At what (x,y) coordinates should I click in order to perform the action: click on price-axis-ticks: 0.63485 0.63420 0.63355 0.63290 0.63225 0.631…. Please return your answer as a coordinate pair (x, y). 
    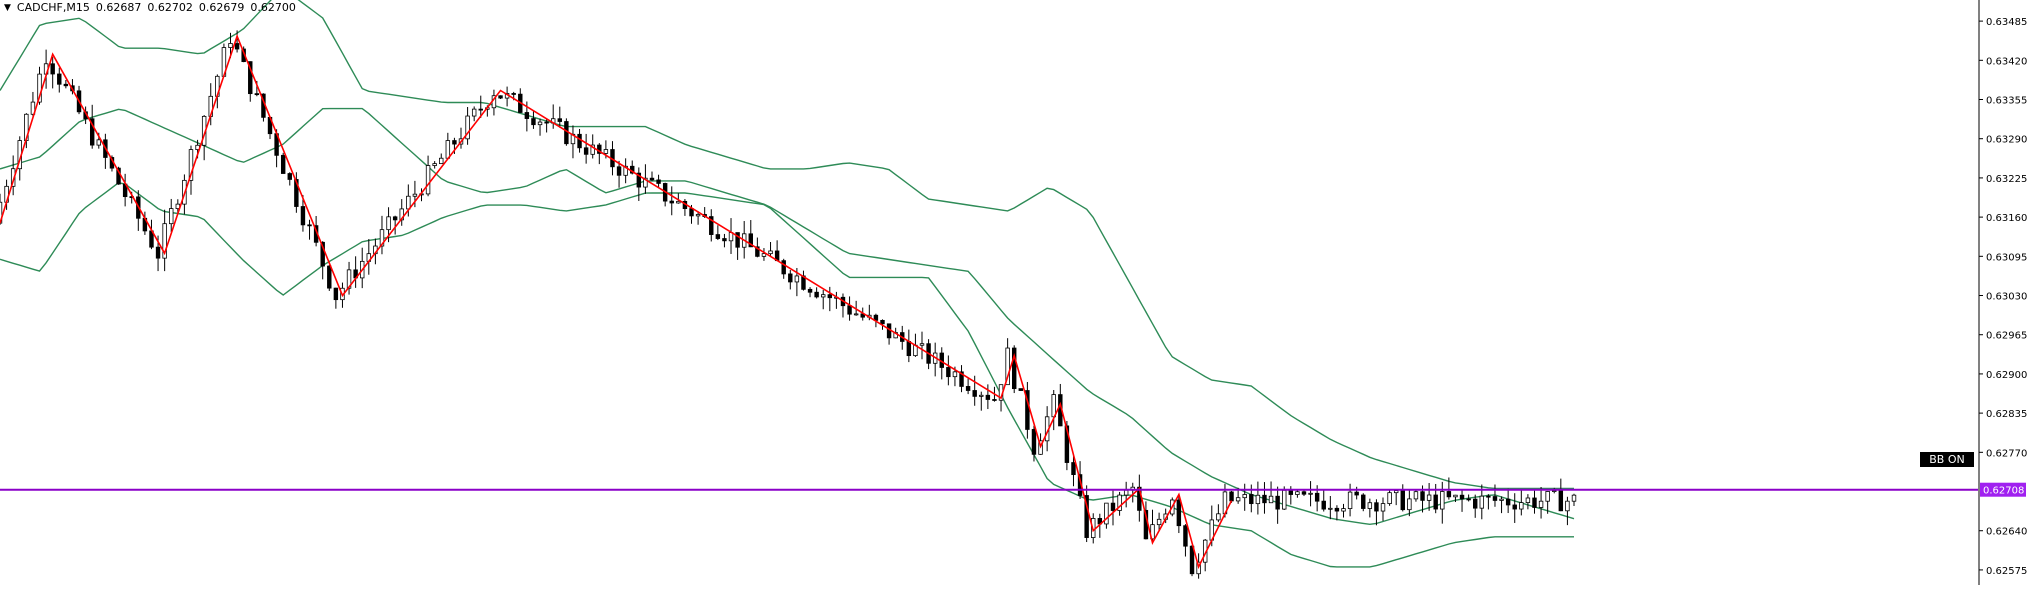
    Looking at the image, I should click on (2003, 297).